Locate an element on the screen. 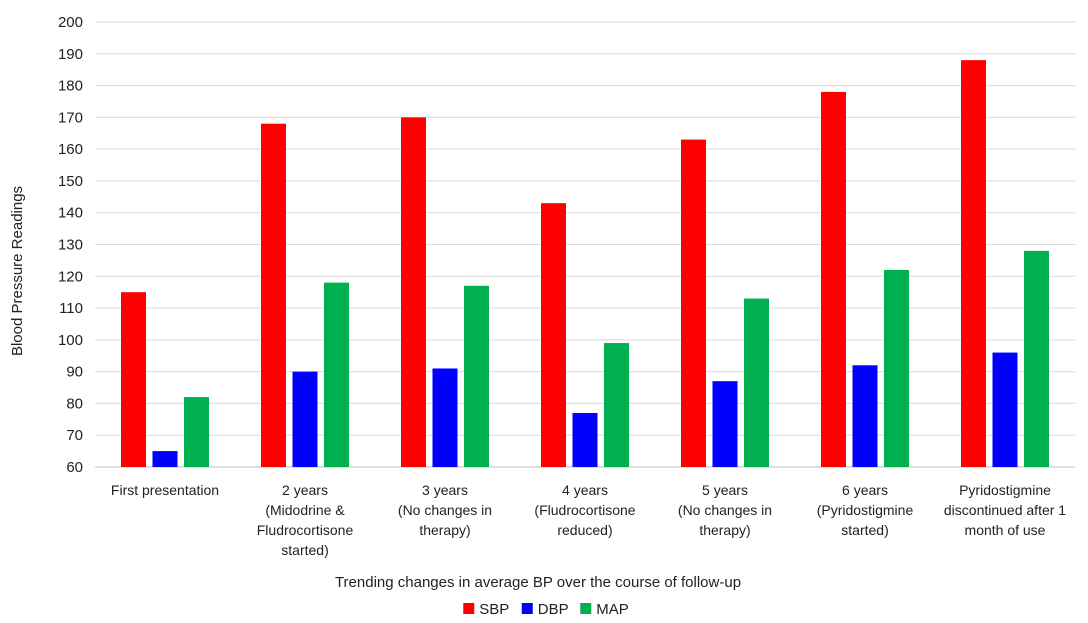 Image resolution: width=1088 pixels, height=623 pixels. legend-label-sbp: SBP is located at coordinates (494, 609).